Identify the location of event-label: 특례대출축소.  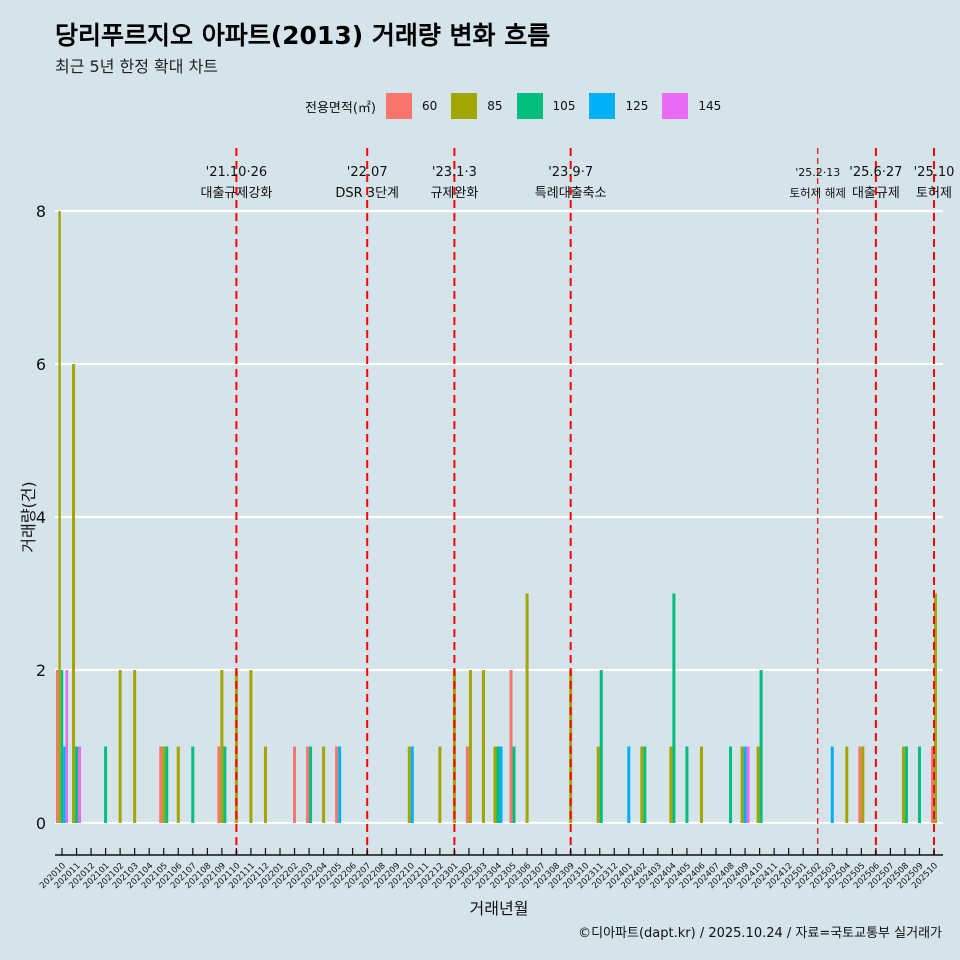
(571, 193).